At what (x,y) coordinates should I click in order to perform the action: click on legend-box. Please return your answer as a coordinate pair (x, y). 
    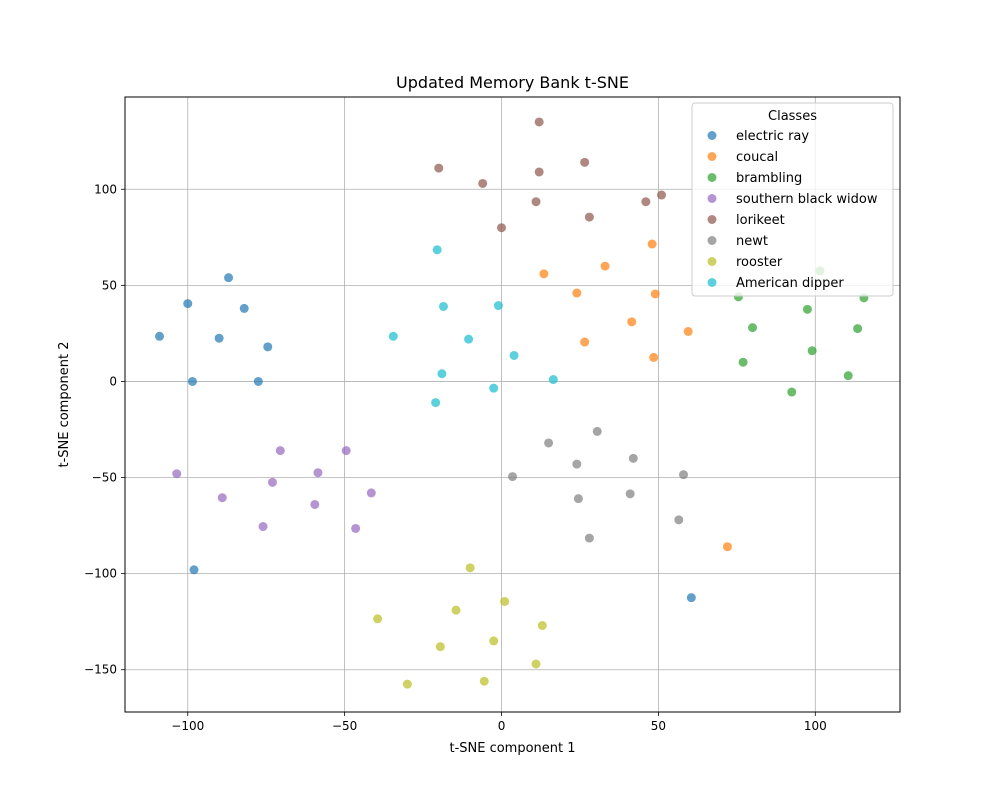
    Looking at the image, I should click on (792, 199).